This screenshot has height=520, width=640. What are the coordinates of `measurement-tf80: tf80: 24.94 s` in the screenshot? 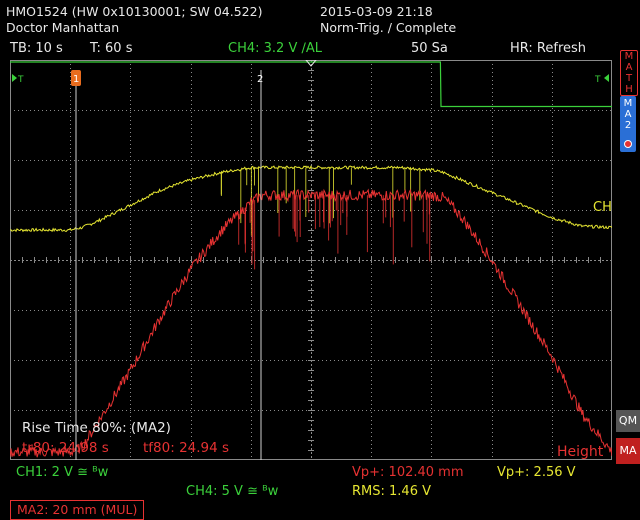 It's located at (186, 448).